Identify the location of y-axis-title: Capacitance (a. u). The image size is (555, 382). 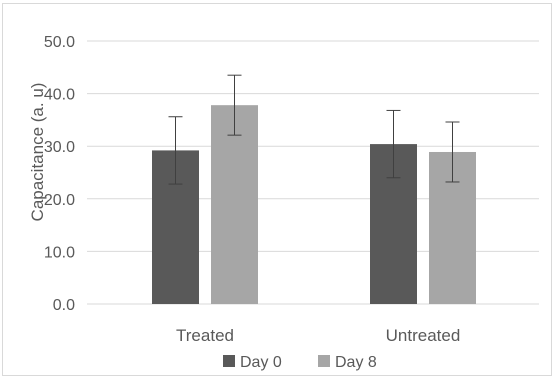
(37, 152).